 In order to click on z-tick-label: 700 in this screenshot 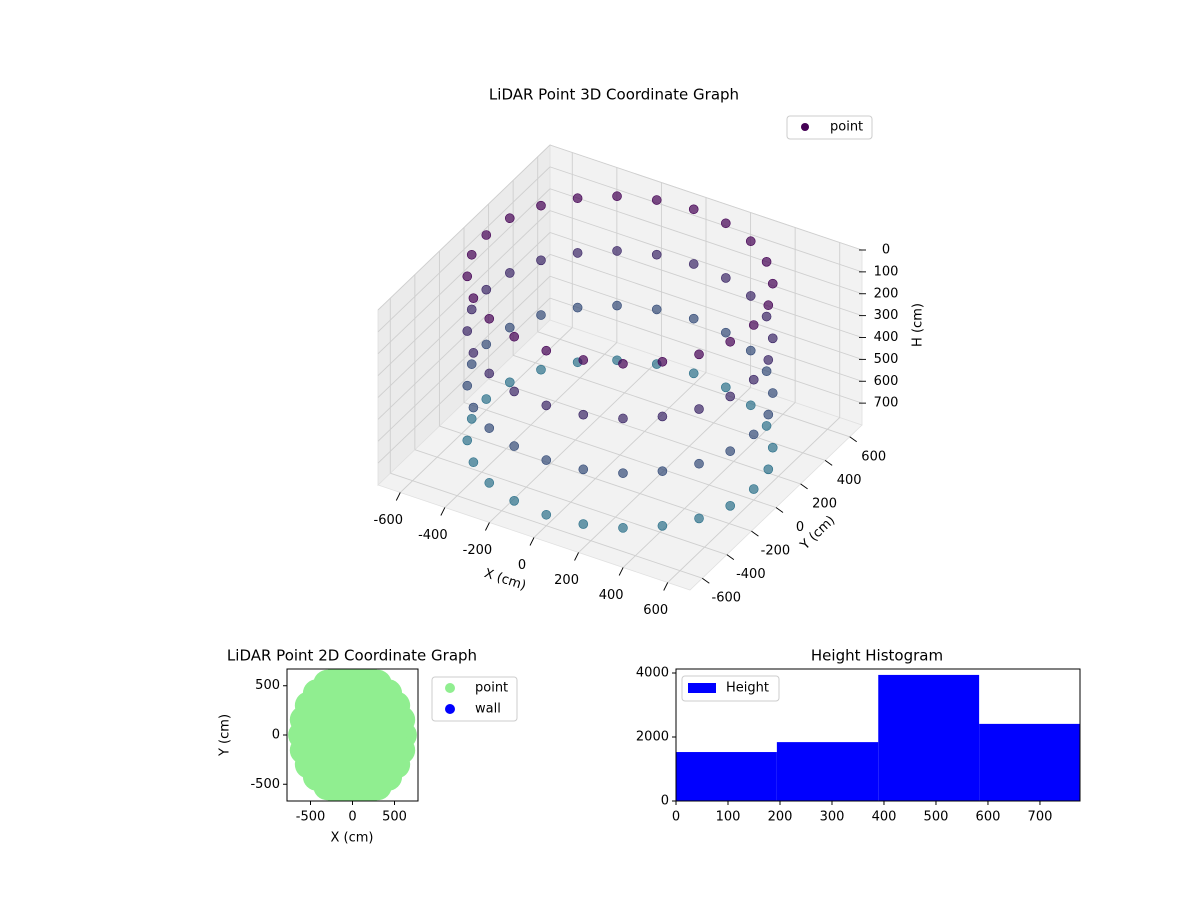, I will do `click(886, 403)`.